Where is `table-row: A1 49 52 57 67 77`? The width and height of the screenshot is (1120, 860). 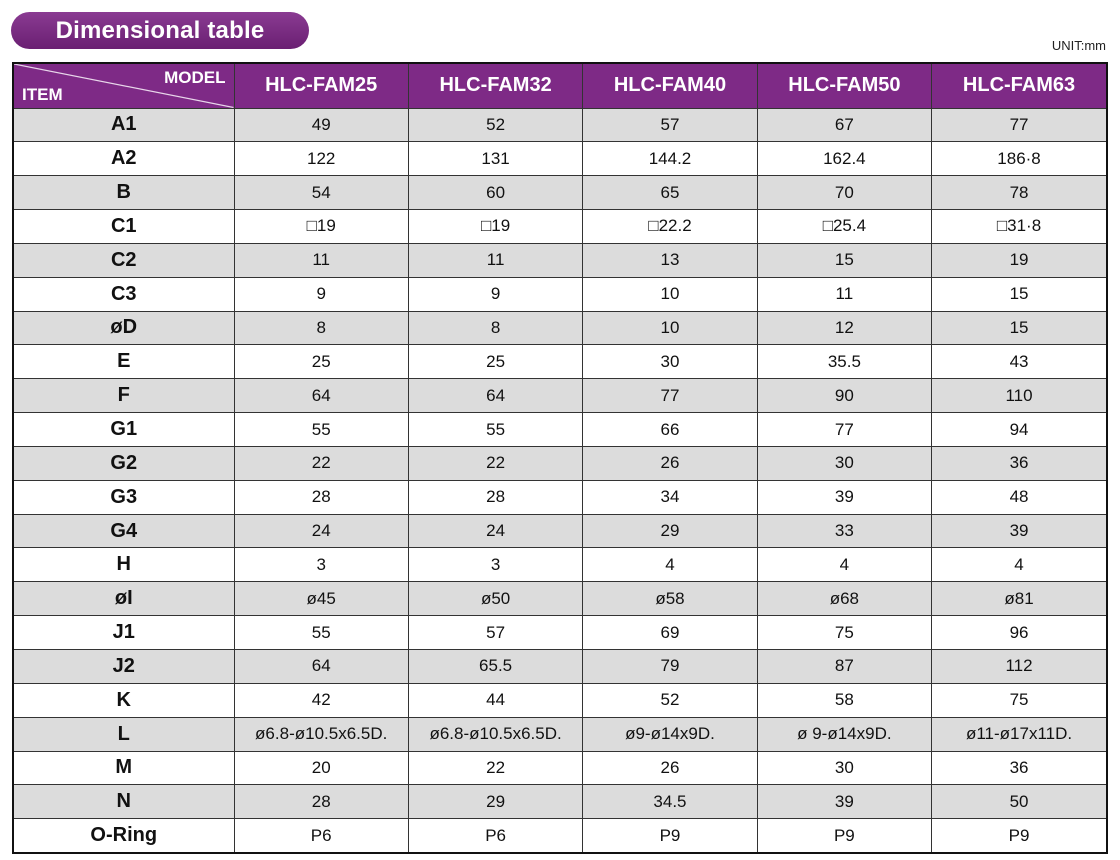
table-row: A1 49 52 57 67 77 is located at coordinates (560, 124).